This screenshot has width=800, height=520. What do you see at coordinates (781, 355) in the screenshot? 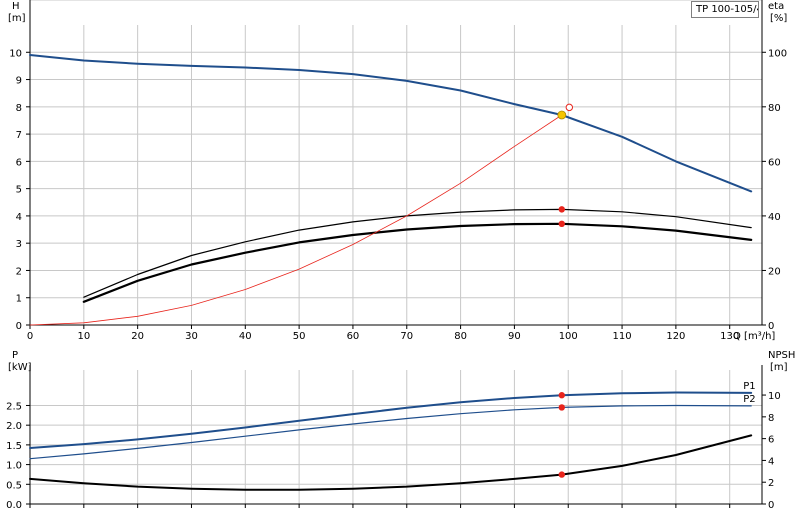
I see `y-right-axis-label: NPSH` at bounding box center [781, 355].